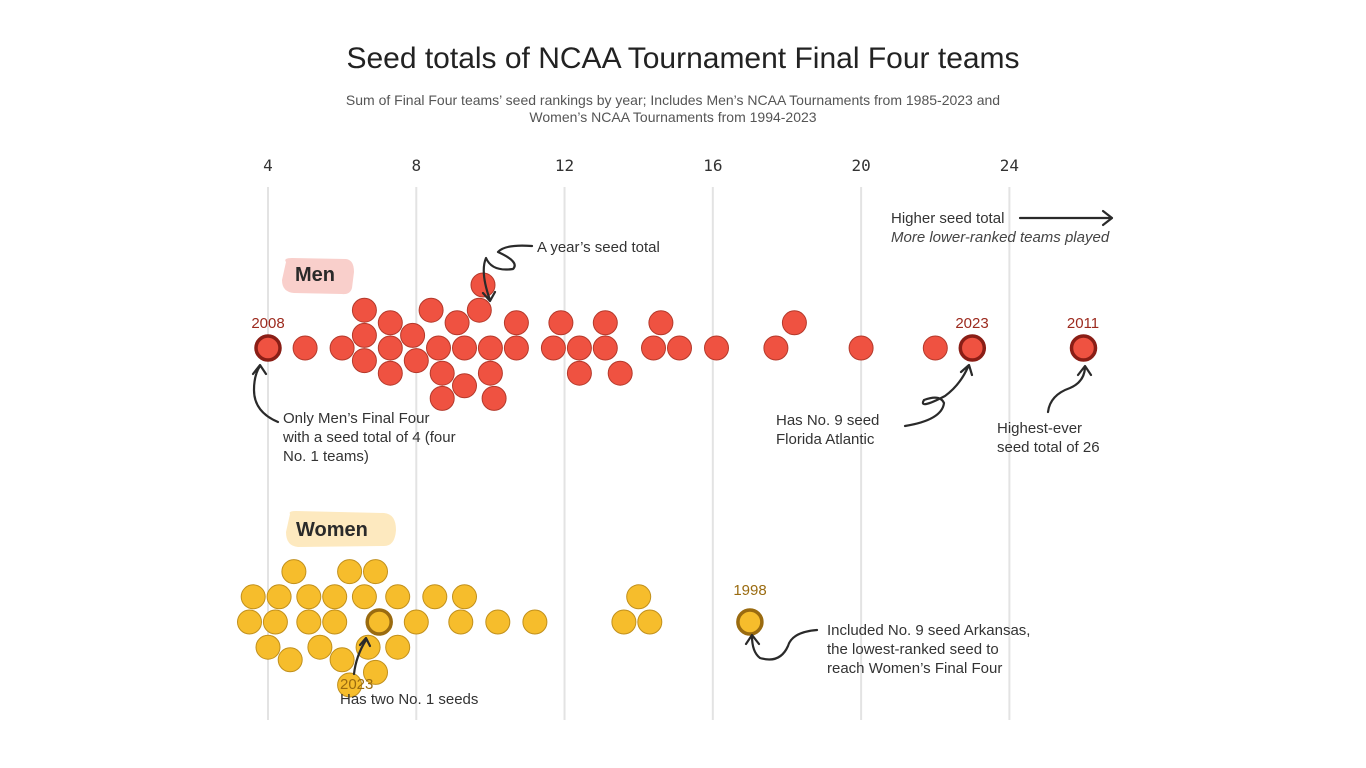 Image resolution: width=1366 pixels, height=768 pixels. I want to click on note-2023-men-arrow-icon, so click(938, 395).